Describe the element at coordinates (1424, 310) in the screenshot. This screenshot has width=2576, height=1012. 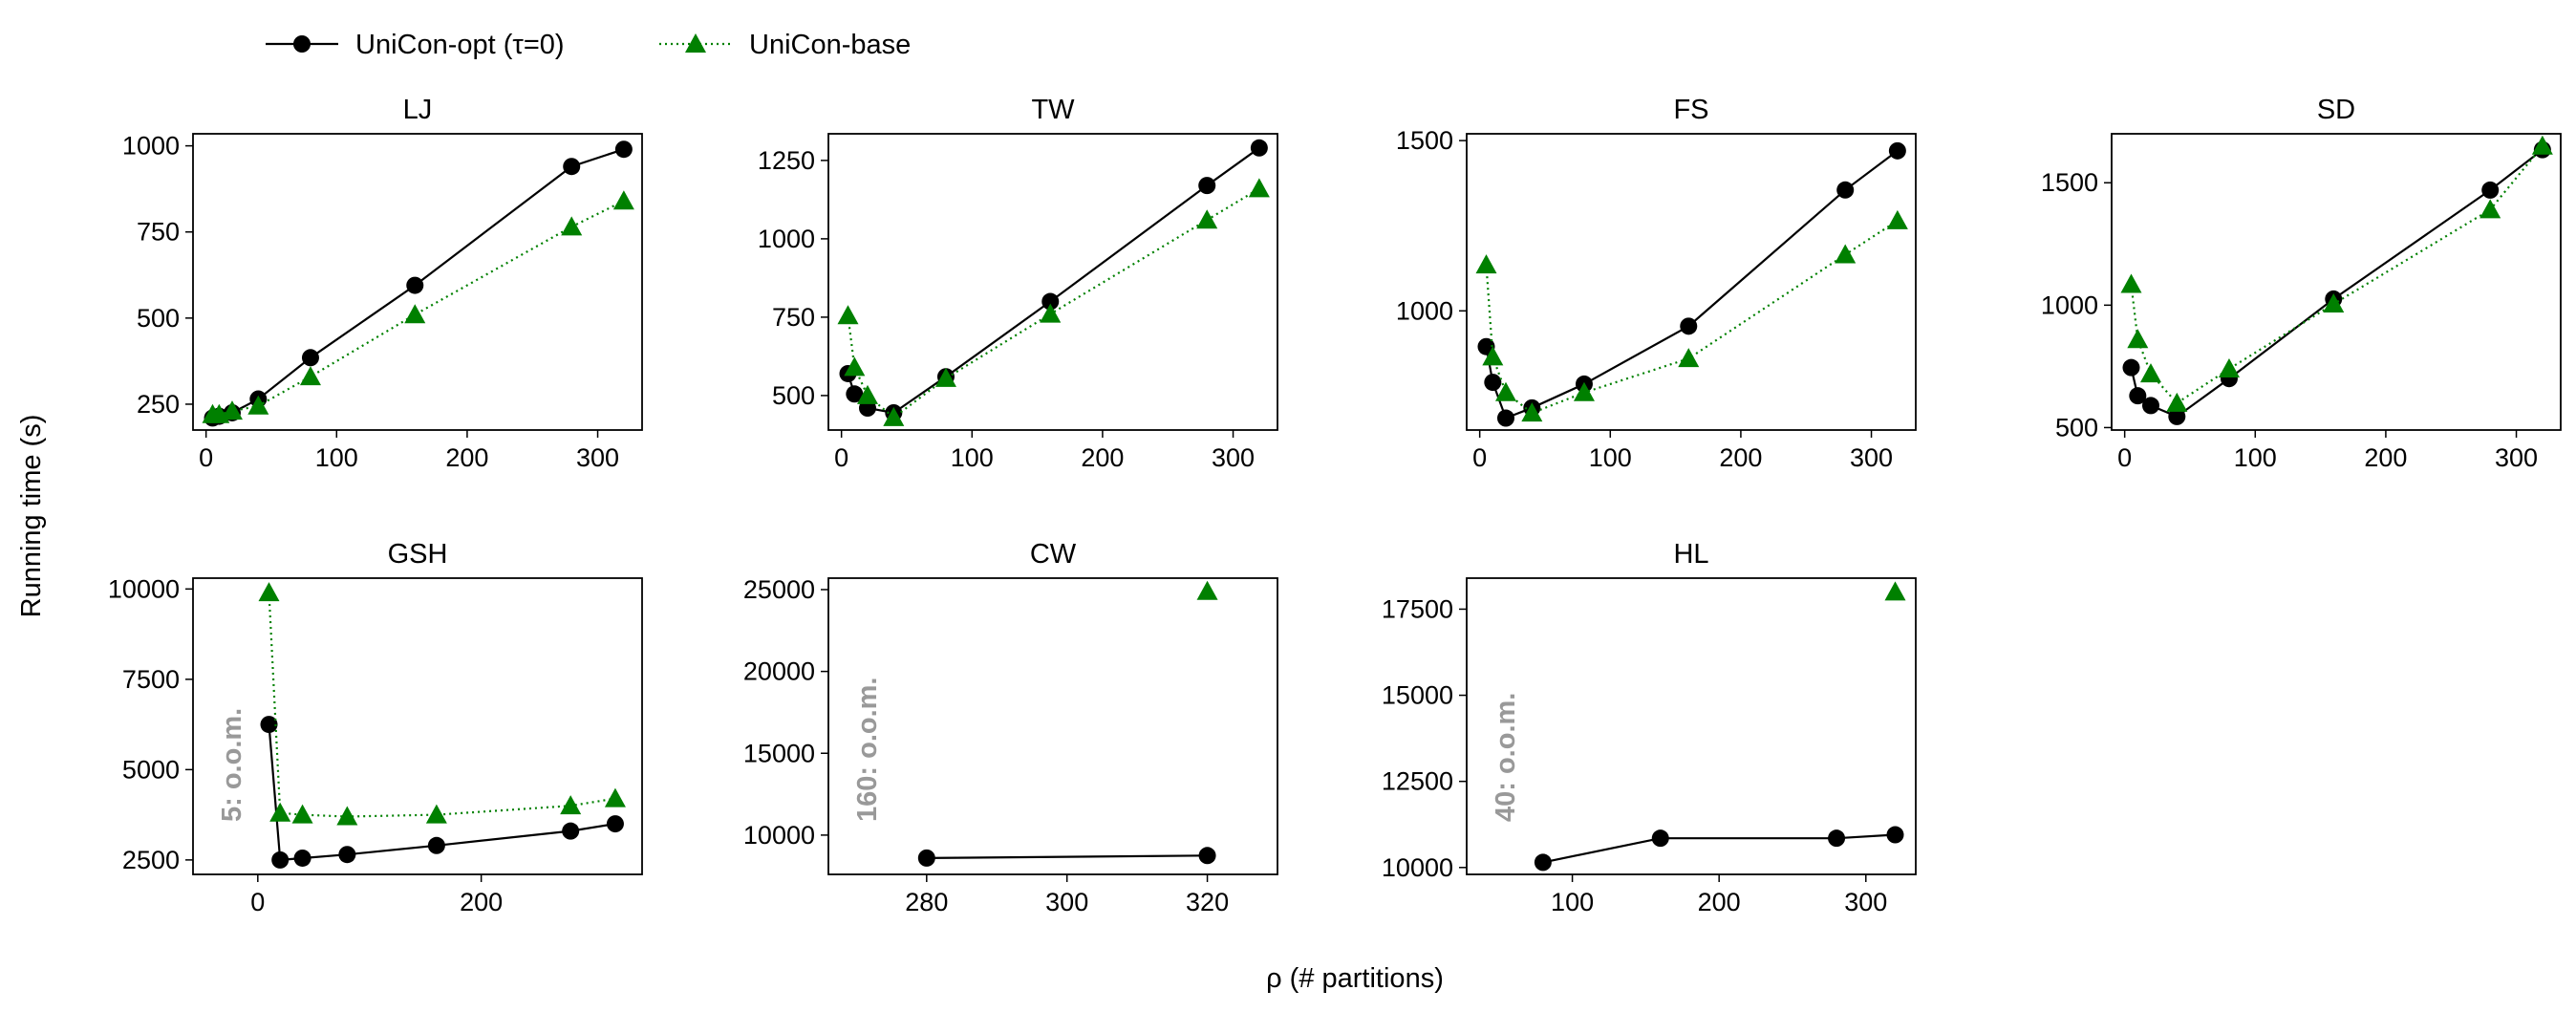
I see `y-tick-label: 1000` at that location.